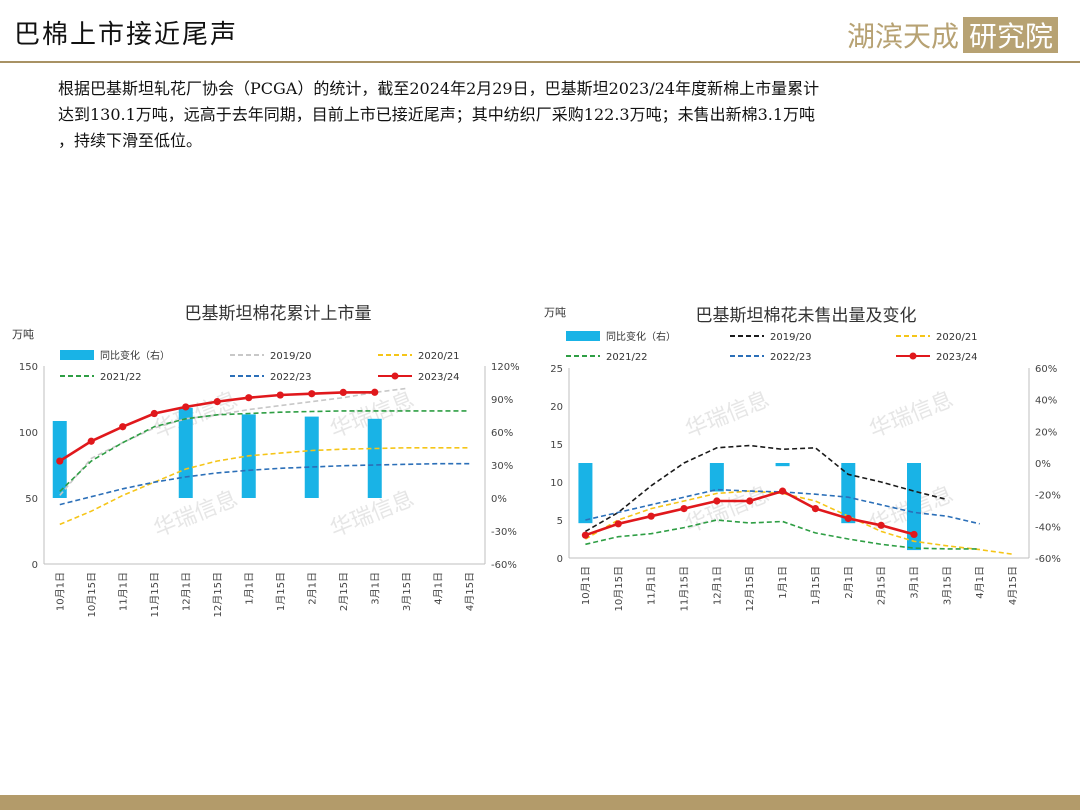 The image size is (1080, 810). What do you see at coordinates (499, 499) in the screenshot?
I see `y-tick-label-right: 0%` at bounding box center [499, 499].